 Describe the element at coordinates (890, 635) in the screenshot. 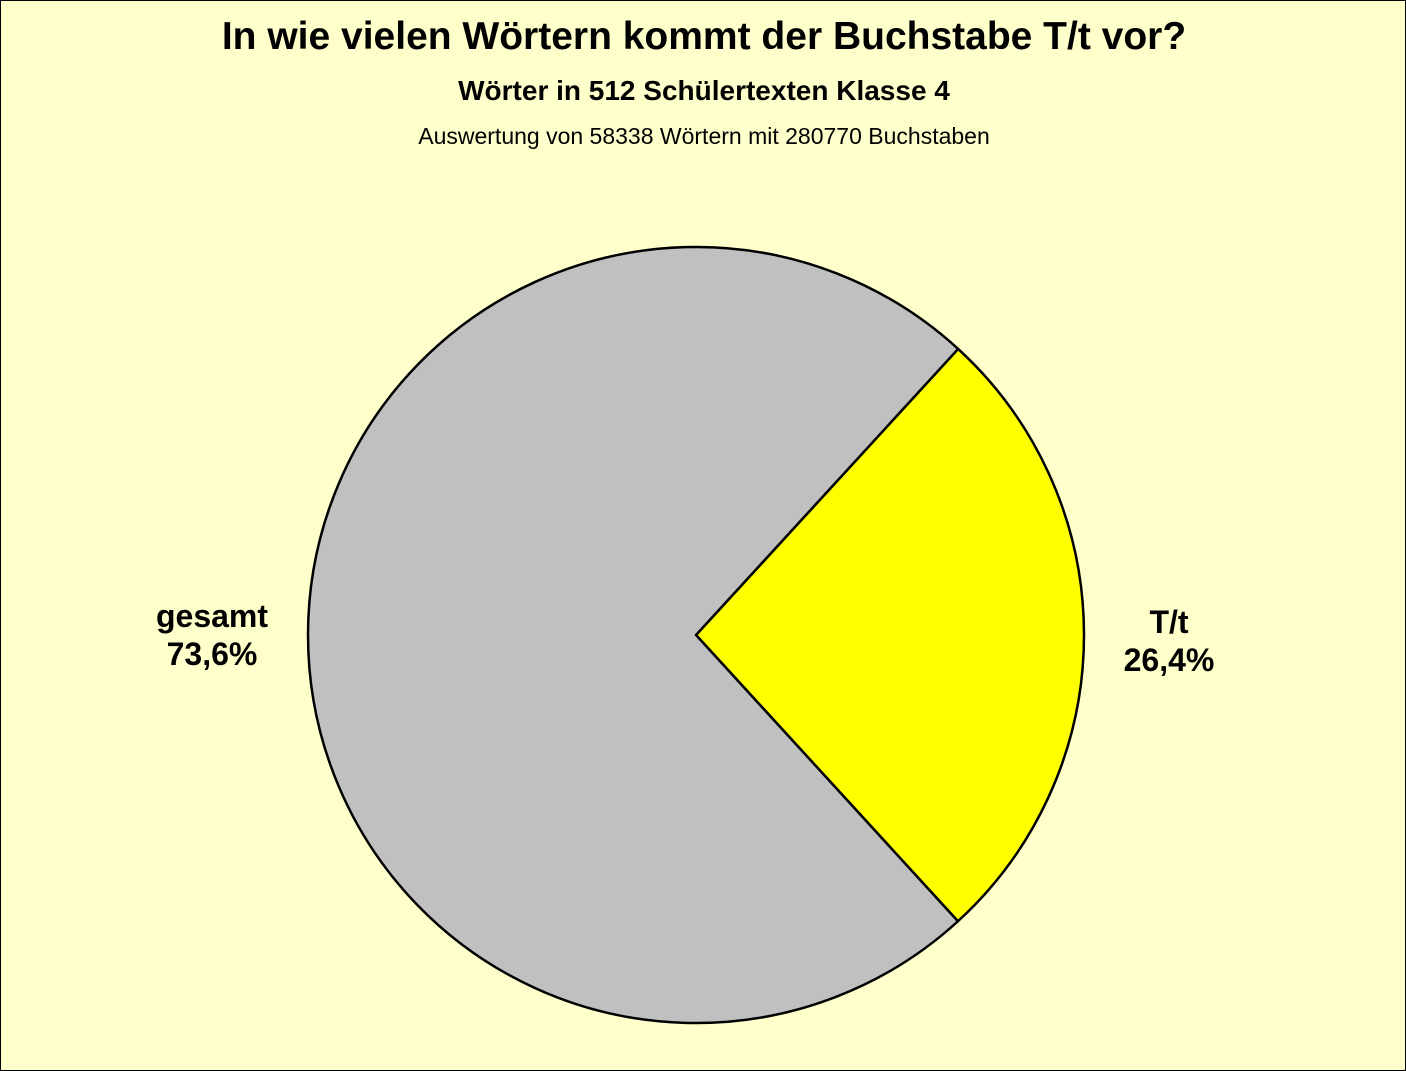

I see `pie-slice-tt` at that location.